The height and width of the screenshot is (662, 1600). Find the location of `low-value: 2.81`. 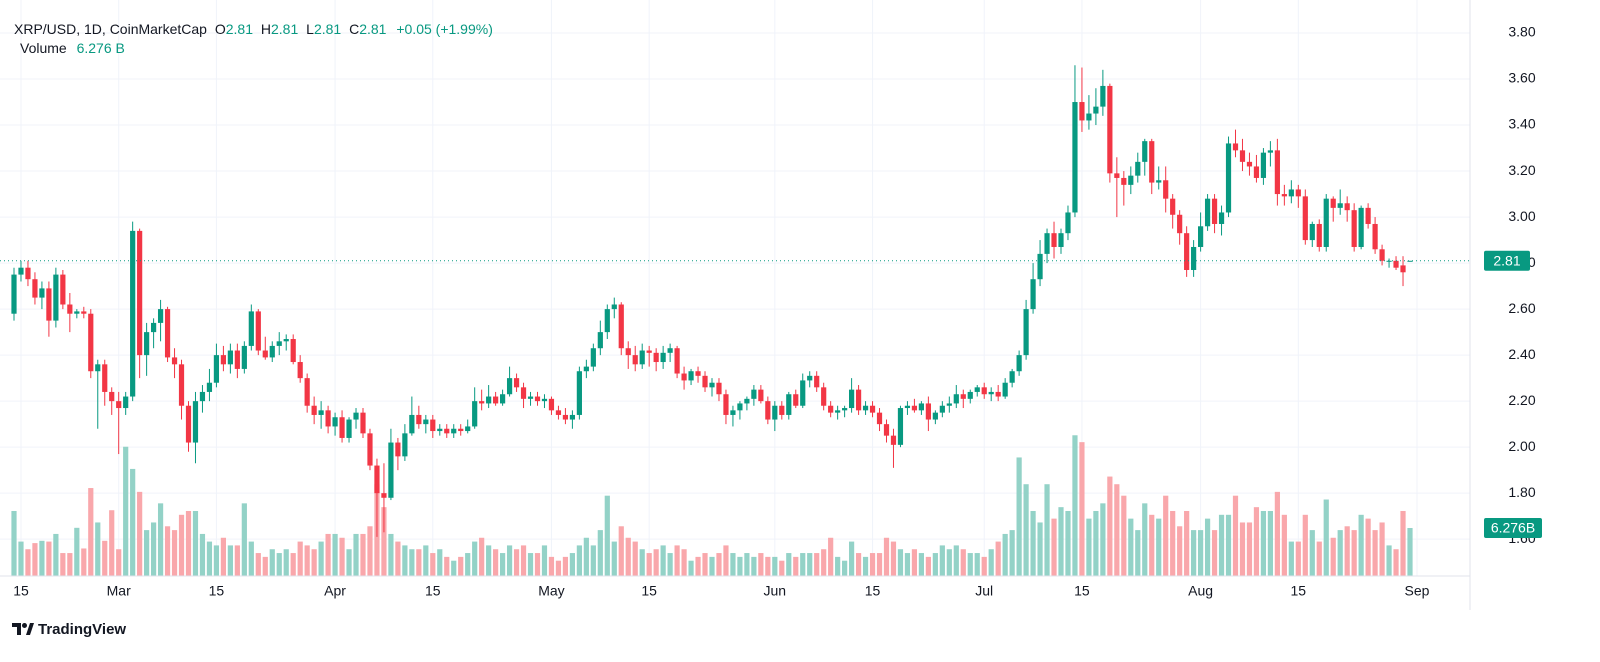

low-value: 2.81 is located at coordinates (327, 29).